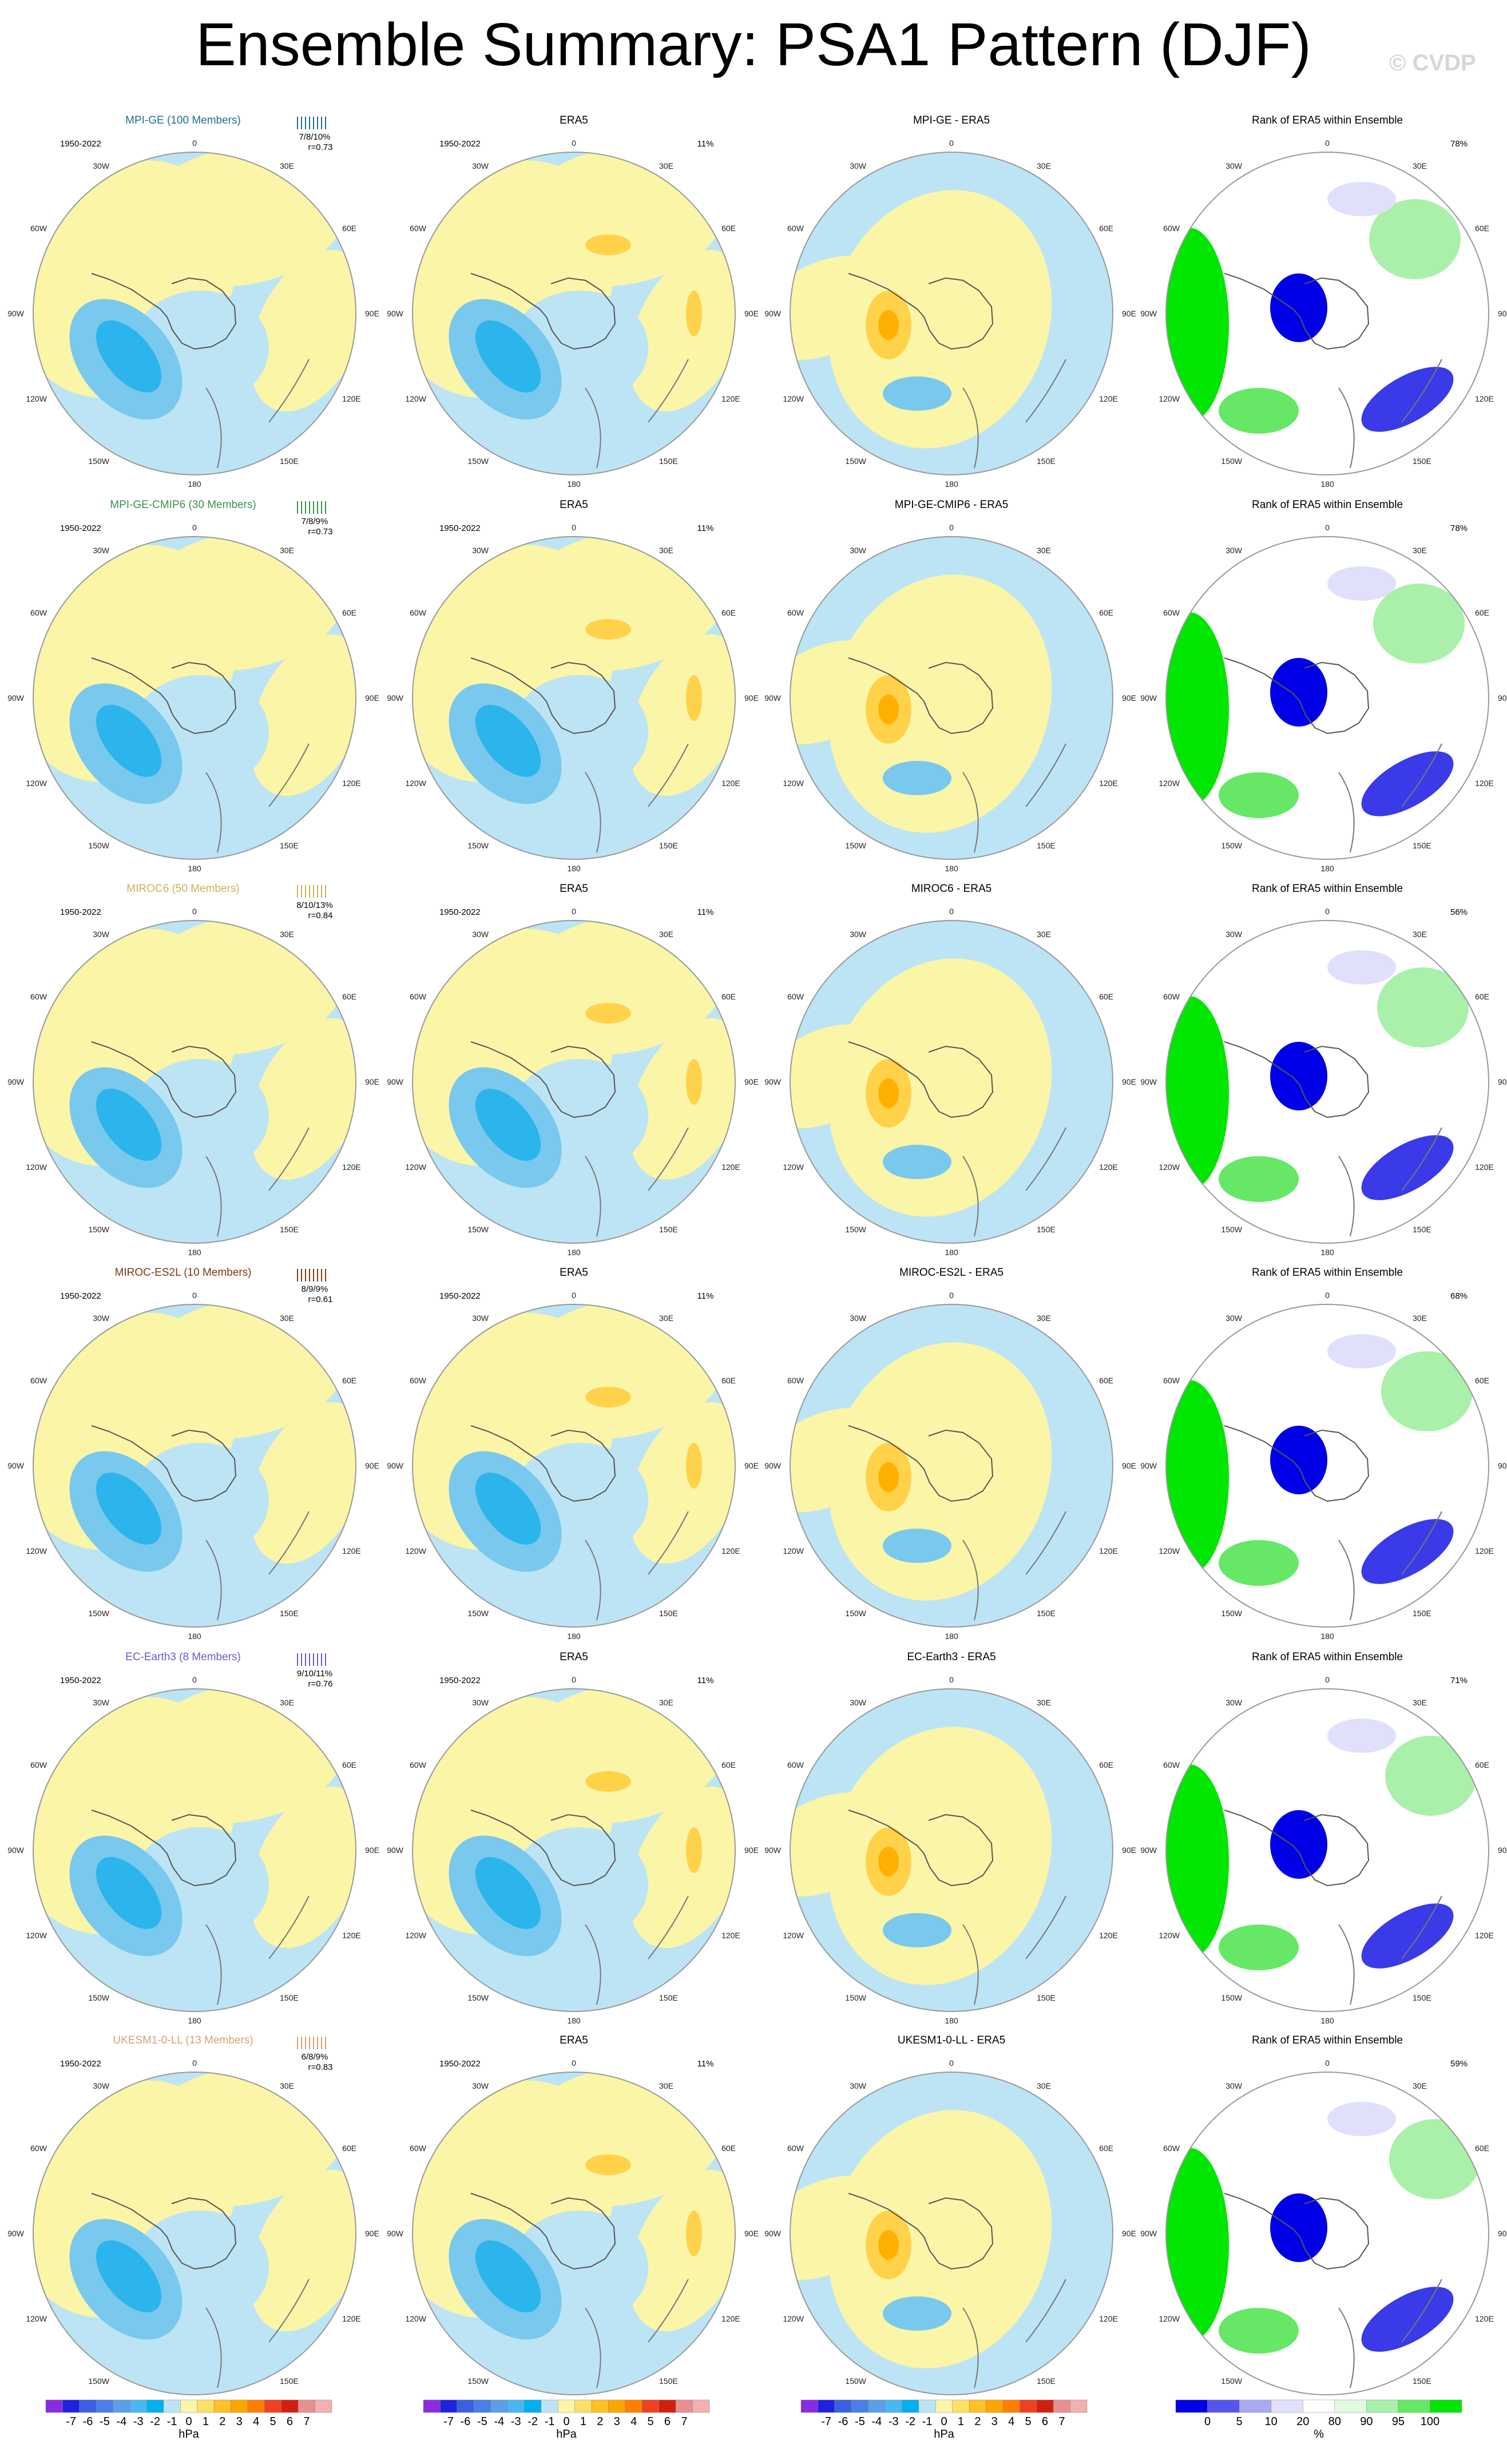 This screenshot has height=2464, width=1507. Describe the element at coordinates (1108, 398) in the screenshot. I see `lon-label: 120E` at that location.